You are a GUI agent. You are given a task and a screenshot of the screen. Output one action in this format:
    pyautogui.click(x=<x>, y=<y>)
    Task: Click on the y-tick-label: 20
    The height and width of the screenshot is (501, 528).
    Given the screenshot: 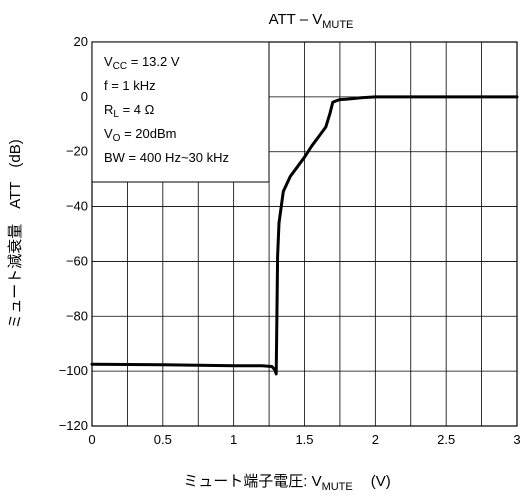 What is the action you would take?
    pyautogui.click(x=81, y=41)
    